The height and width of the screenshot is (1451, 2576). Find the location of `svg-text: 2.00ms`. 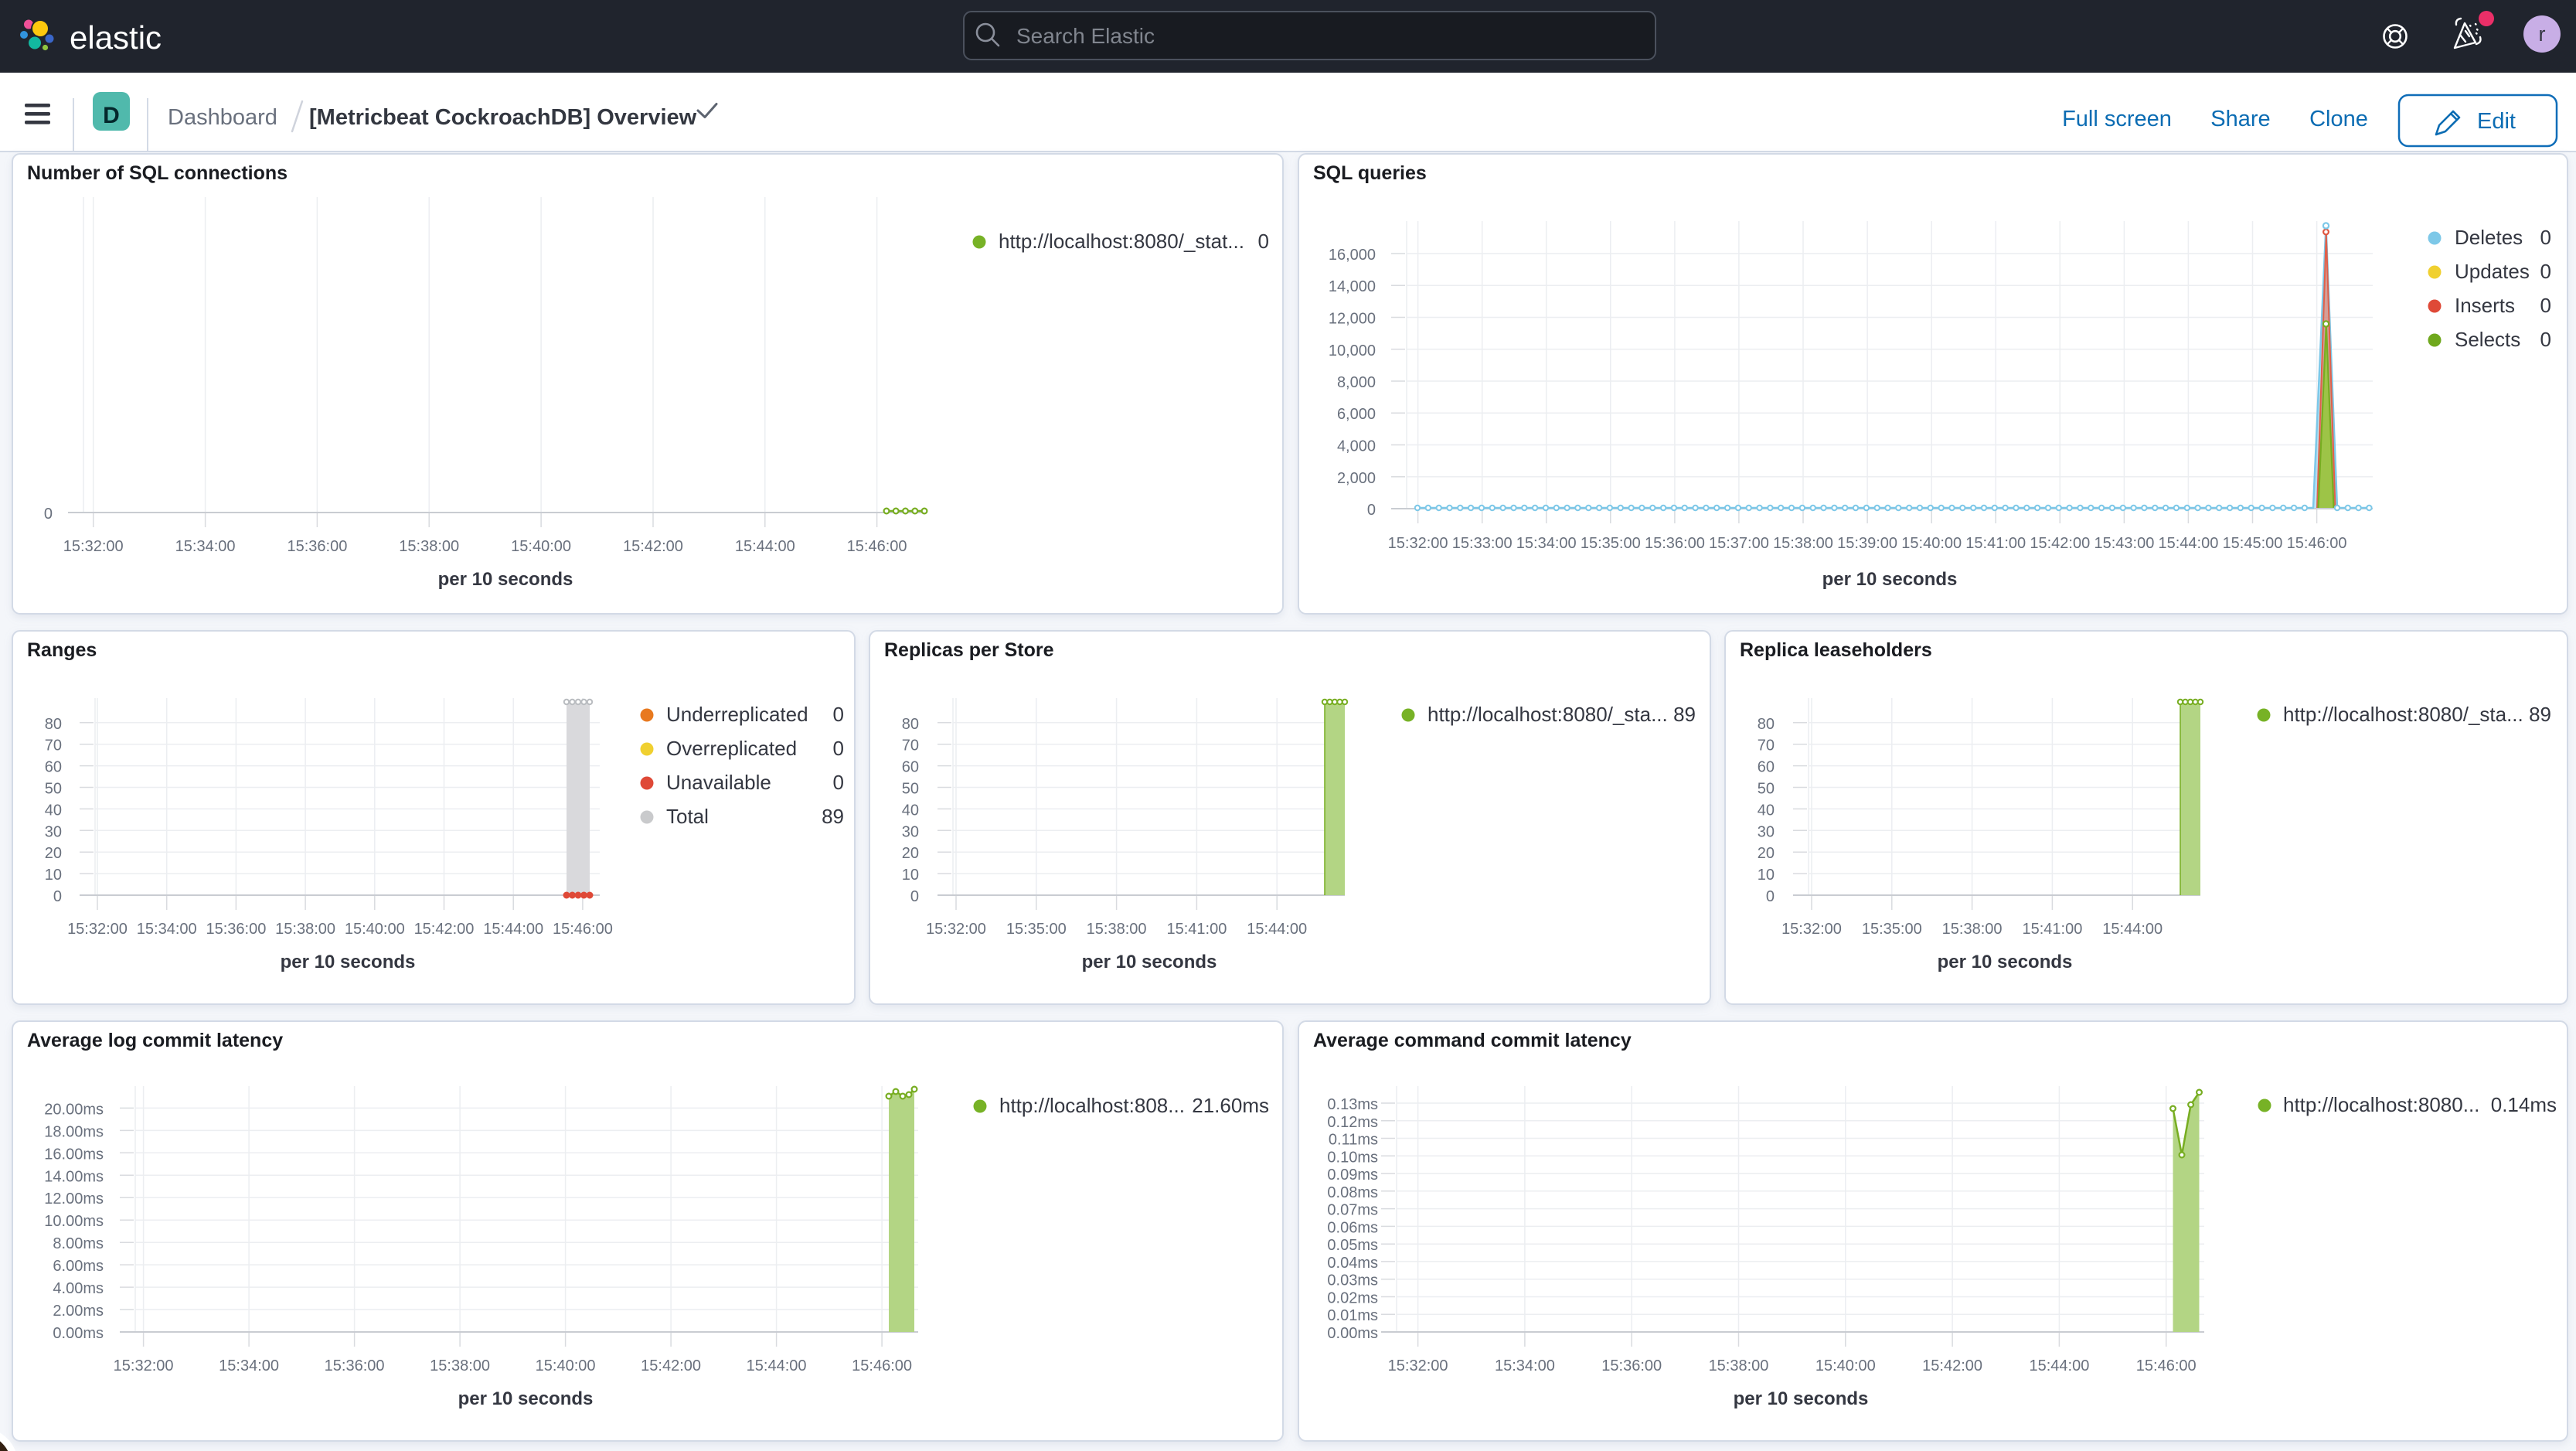

svg-text: 2.00ms is located at coordinates (78, 1311).